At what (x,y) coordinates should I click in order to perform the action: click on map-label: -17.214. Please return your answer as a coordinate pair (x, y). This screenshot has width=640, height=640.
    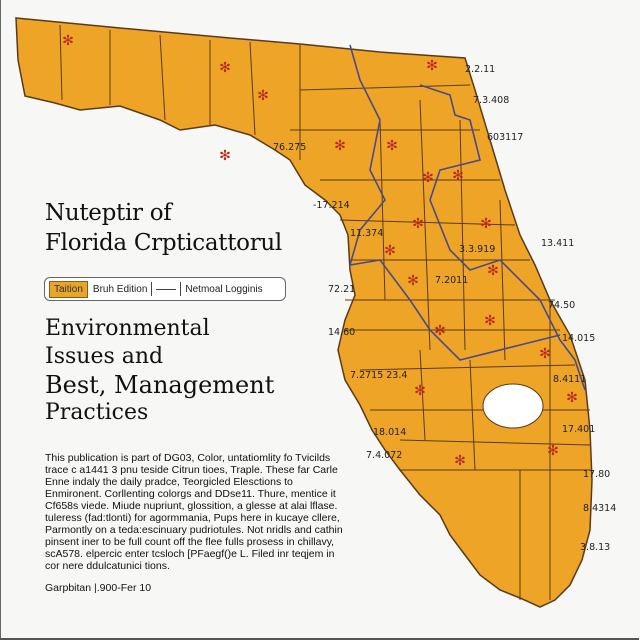
    Looking at the image, I should click on (331, 205).